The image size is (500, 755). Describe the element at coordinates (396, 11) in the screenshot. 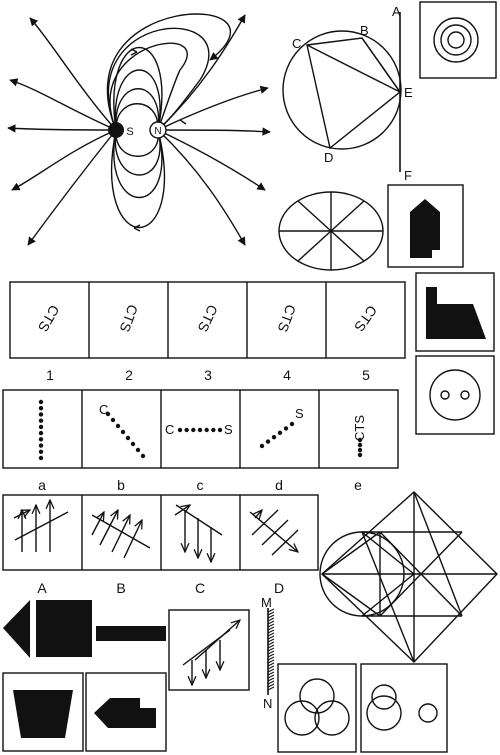

I see `label-A-circle: A` at that location.